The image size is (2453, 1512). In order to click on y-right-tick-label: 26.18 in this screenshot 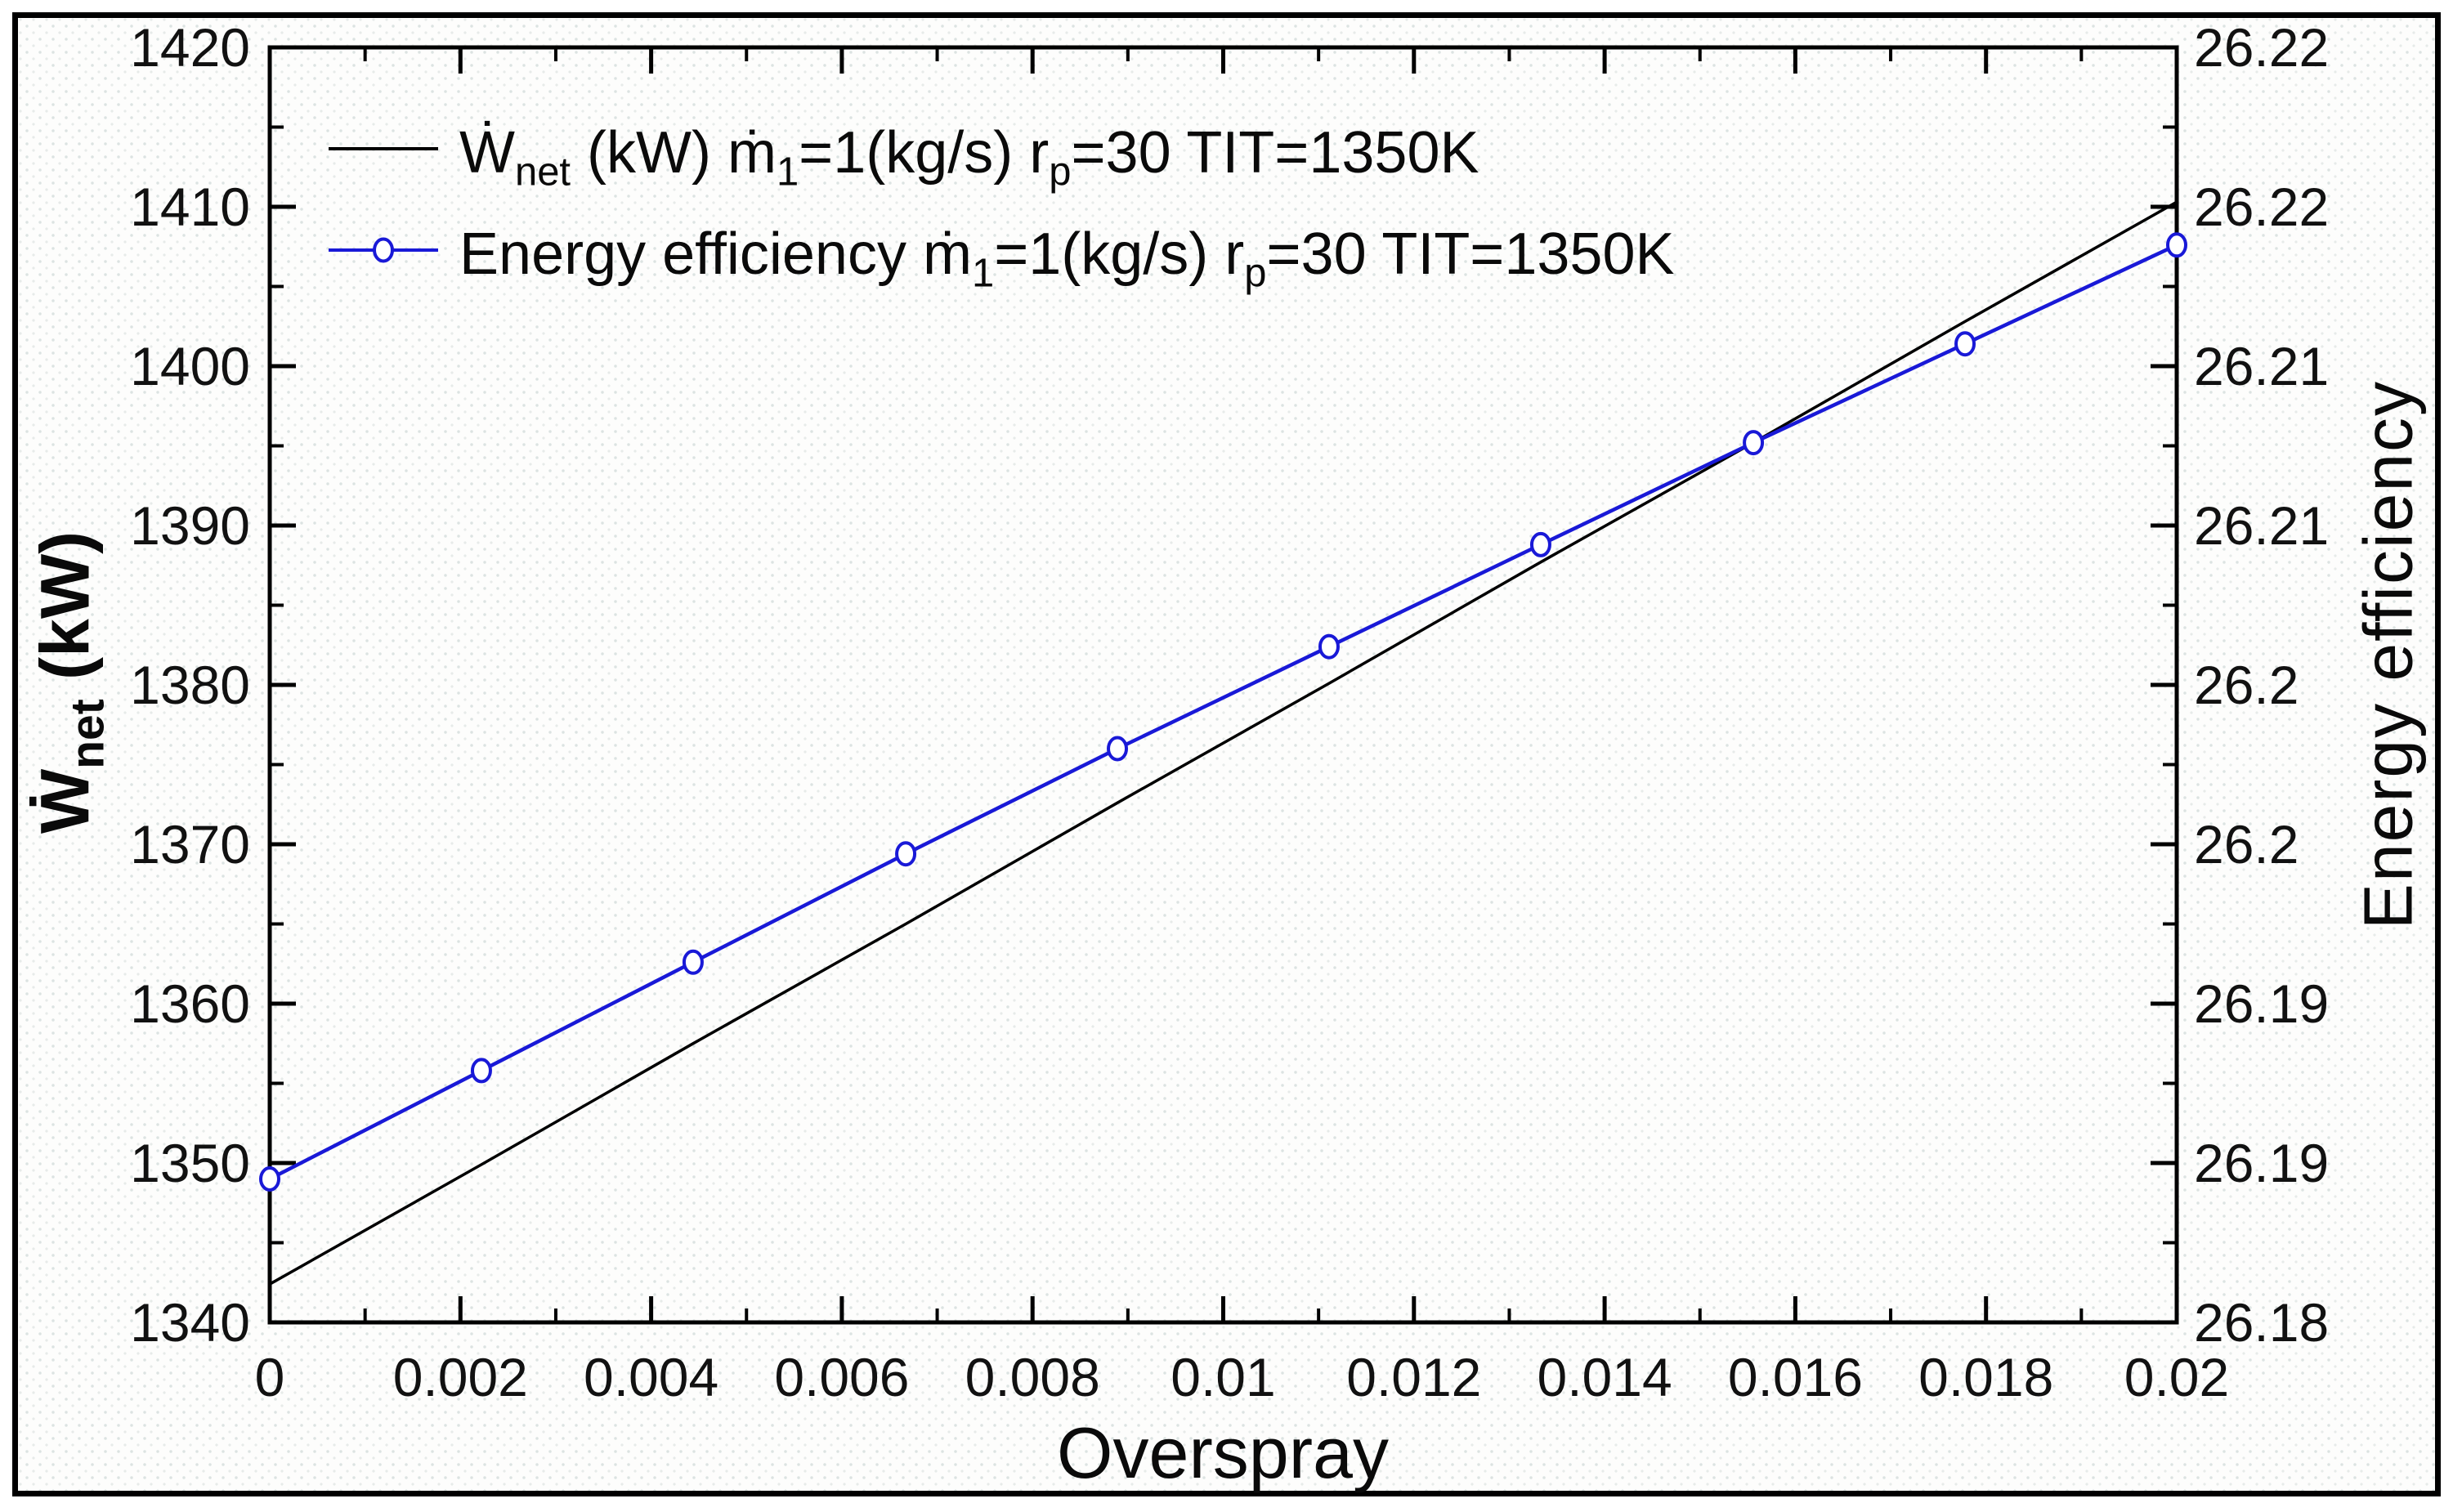, I will do `click(2261, 1322)`.